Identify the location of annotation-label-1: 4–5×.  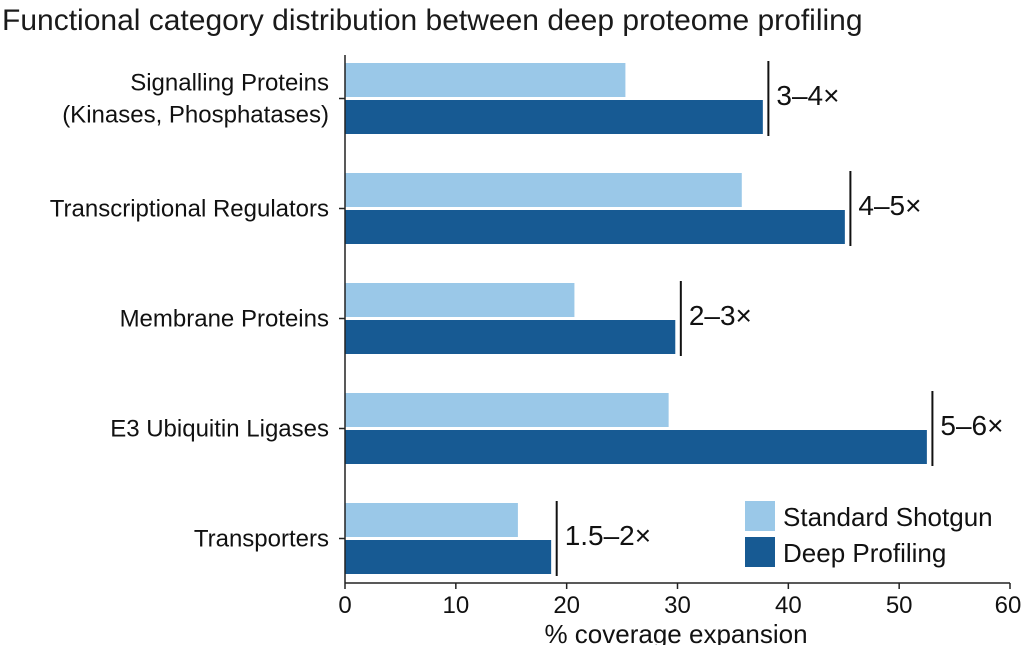
(889, 205).